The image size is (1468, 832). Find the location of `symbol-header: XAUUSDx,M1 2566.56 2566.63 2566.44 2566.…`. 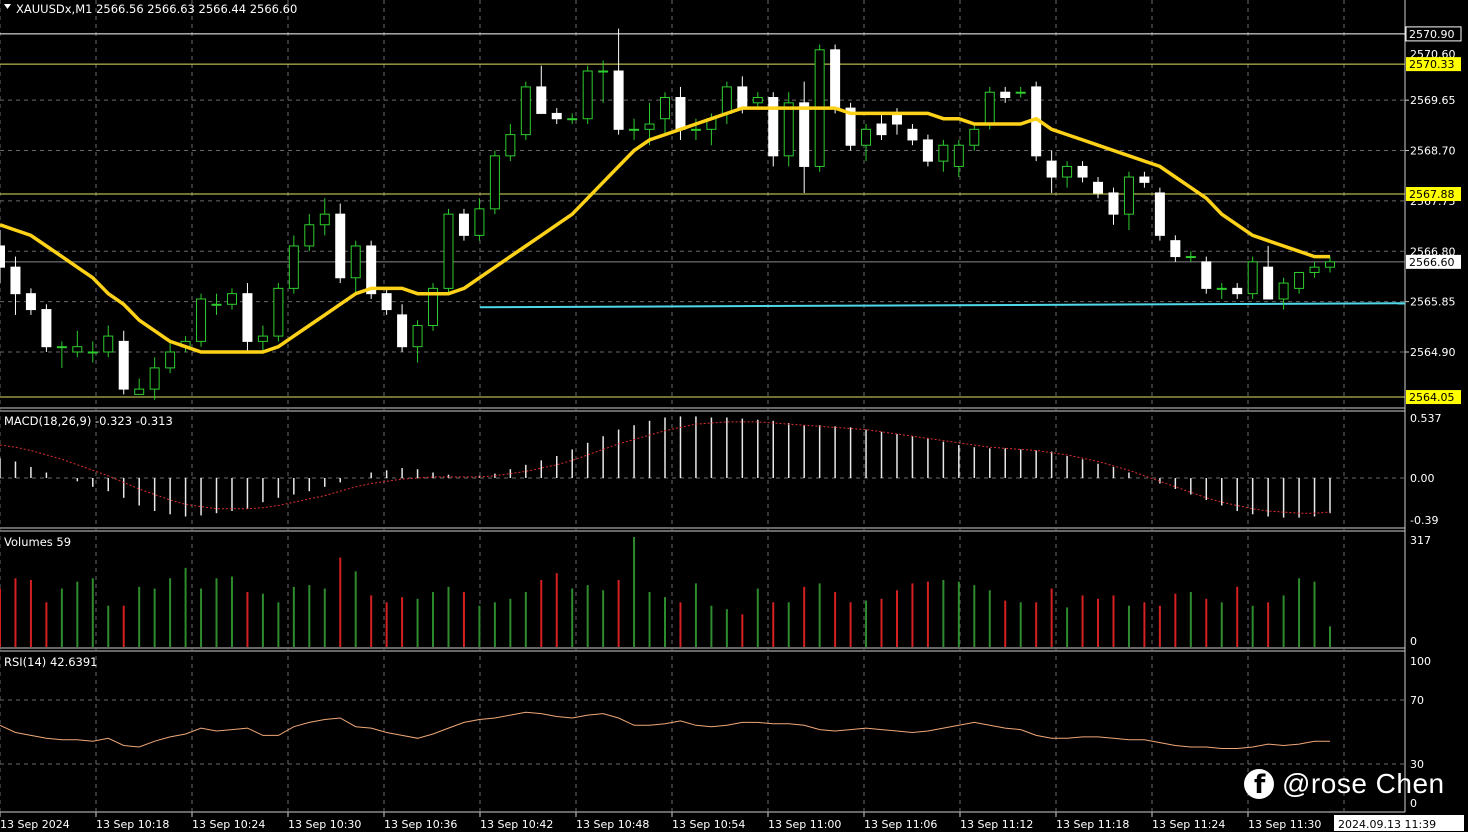

symbol-header: XAUUSDx,M1 2566.56 2566.63 2566.44 2566.… is located at coordinates (156, 9).